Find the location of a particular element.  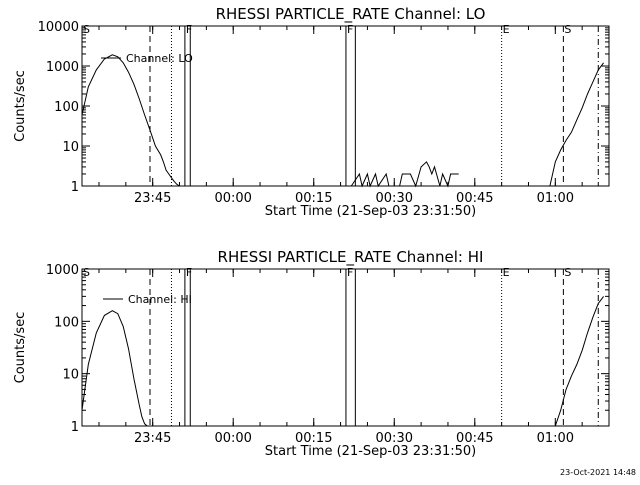

footer-timestamp: 23-Oct-2021 14:48 is located at coordinates (598, 472).